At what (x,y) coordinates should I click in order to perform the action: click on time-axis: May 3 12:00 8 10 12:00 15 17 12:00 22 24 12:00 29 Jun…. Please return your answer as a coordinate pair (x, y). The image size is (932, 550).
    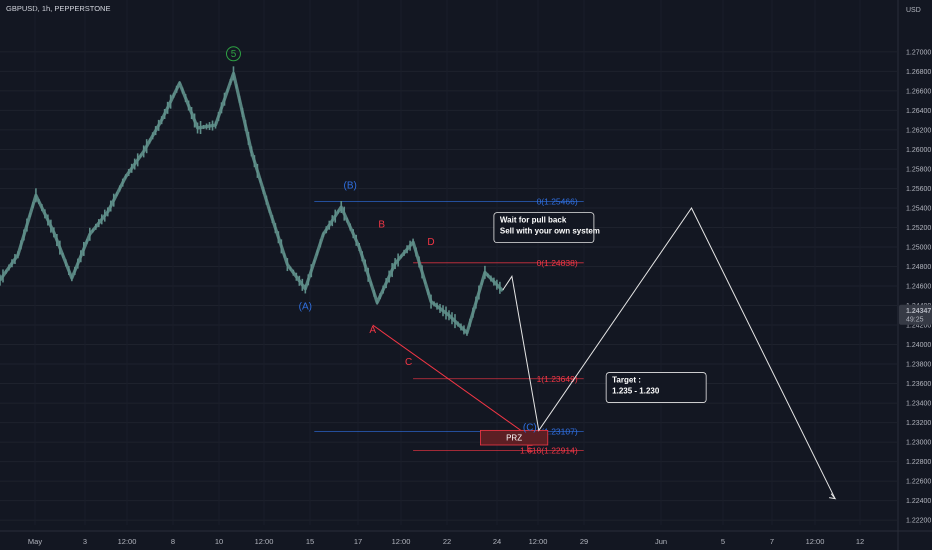
    Looking at the image, I should click on (446, 541).